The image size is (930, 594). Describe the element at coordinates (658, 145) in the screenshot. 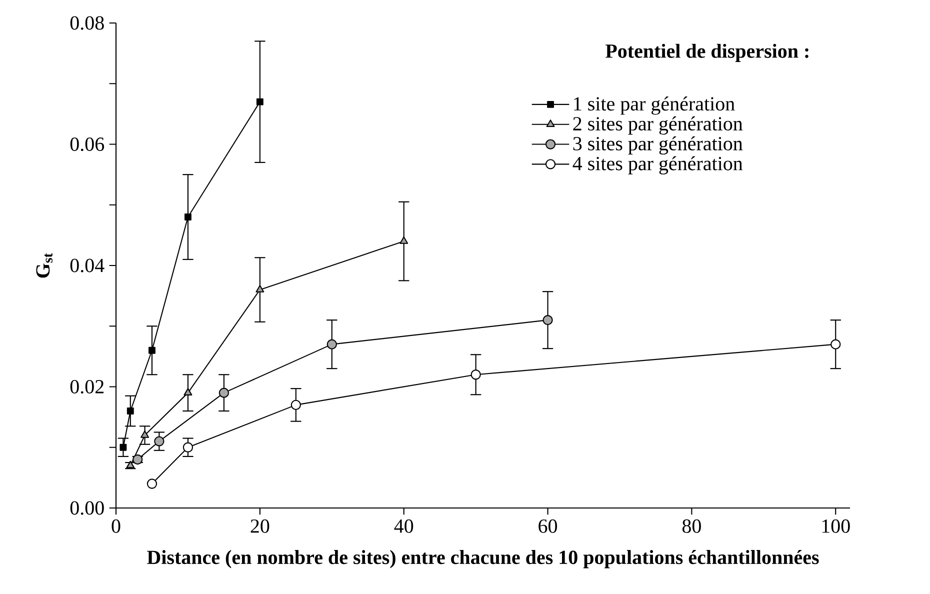

I see `legend-label: 3 sites par génération` at that location.